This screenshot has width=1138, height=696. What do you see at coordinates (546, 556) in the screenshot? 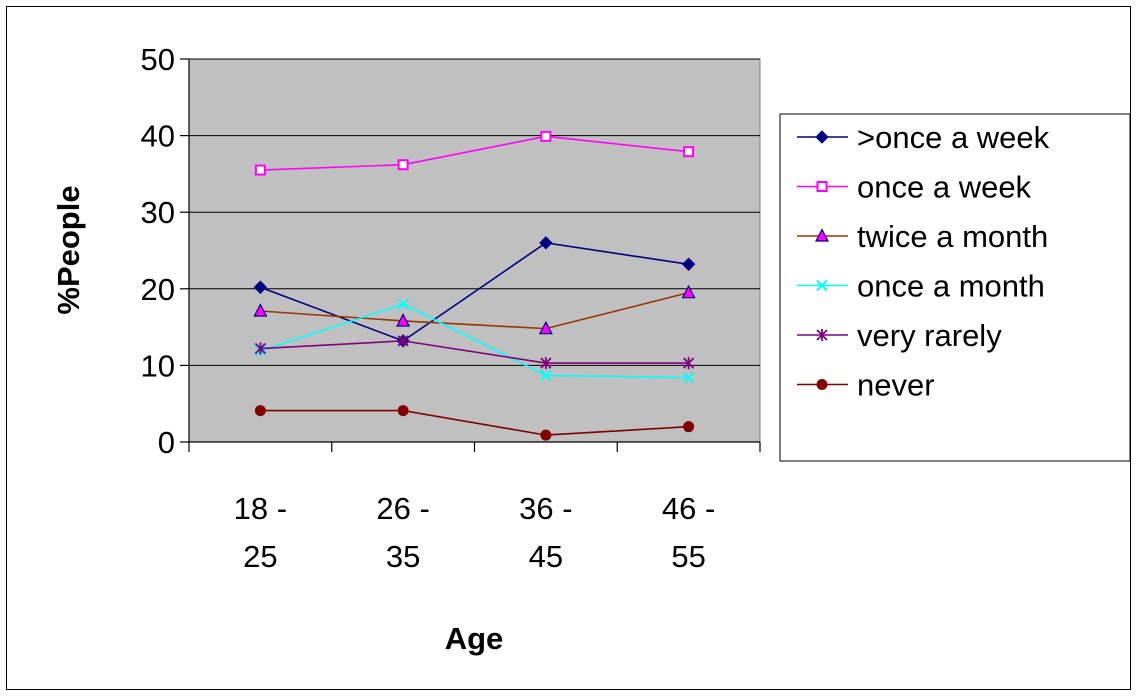
I see `x-tick-label: 45` at bounding box center [546, 556].